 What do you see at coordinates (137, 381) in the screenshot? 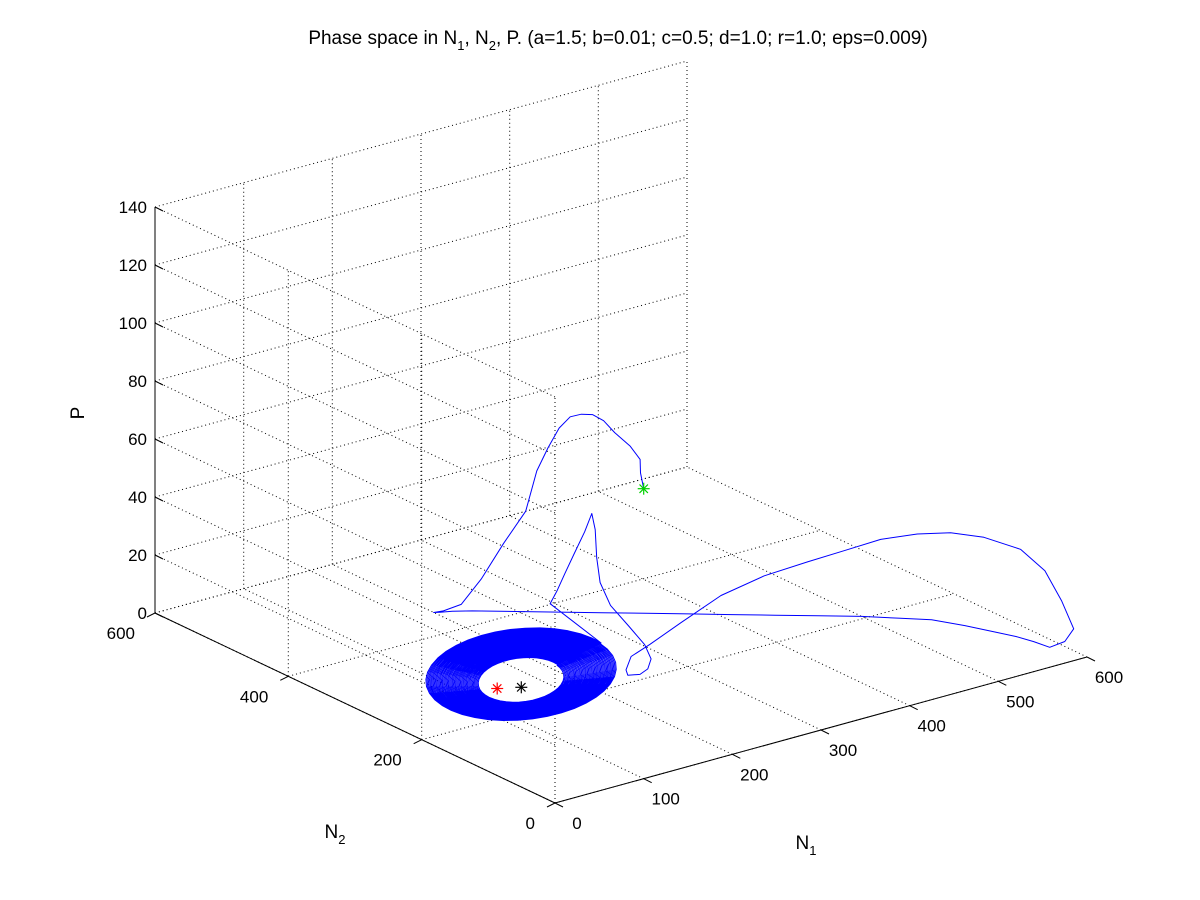
I see `z-tick-label: 80` at bounding box center [137, 381].